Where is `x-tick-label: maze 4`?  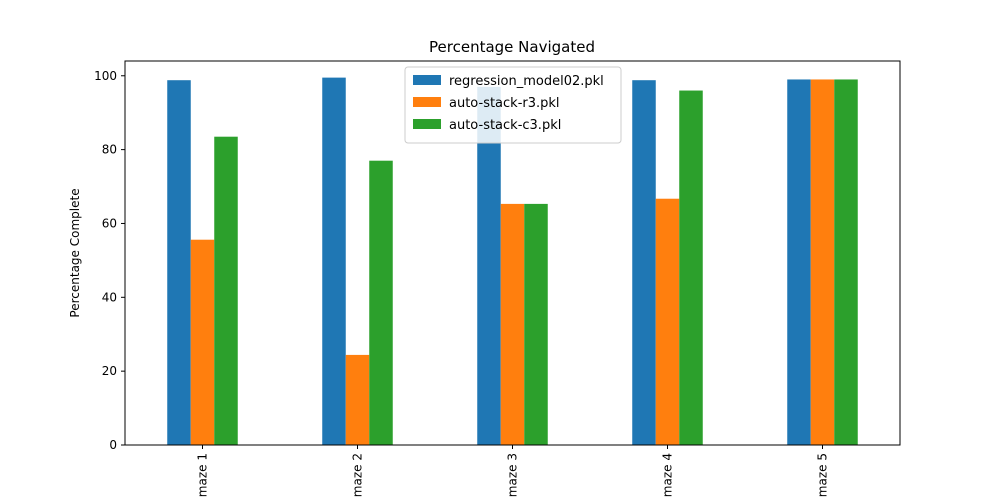 x-tick-label: maze 4 is located at coordinates (668, 475).